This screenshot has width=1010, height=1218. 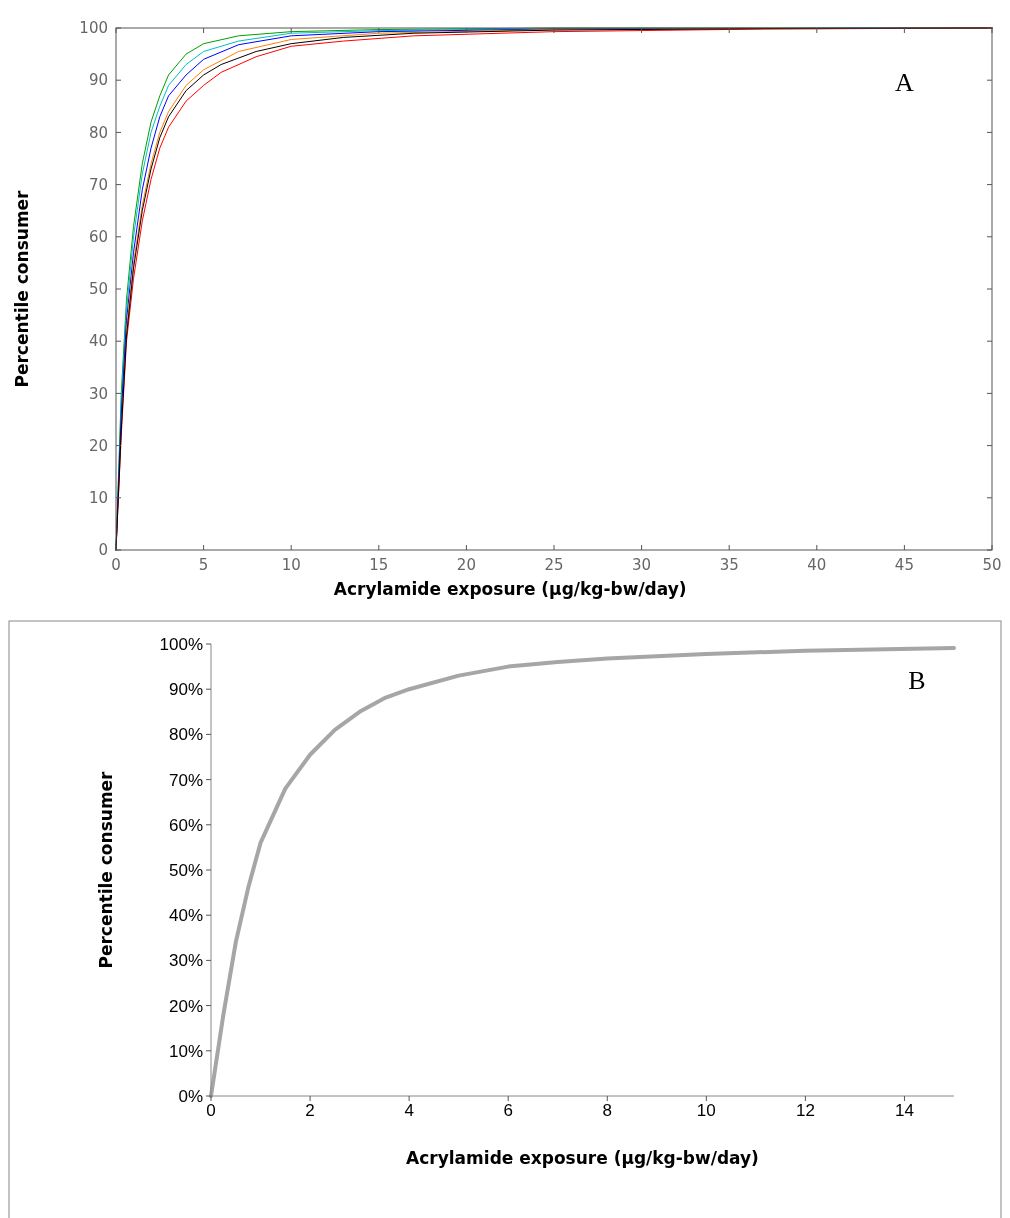 What do you see at coordinates (98, 498) in the screenshot?
I see `y-tick-label: 10` at bounding box center [98, 498].